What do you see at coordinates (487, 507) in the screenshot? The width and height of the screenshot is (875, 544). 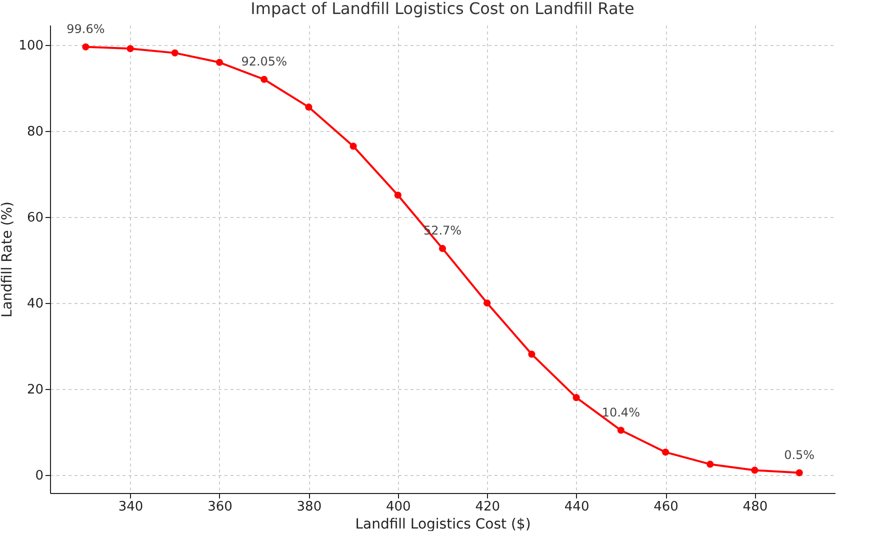 I see `x-tick-label: 420` at bounding box center [487, 507].